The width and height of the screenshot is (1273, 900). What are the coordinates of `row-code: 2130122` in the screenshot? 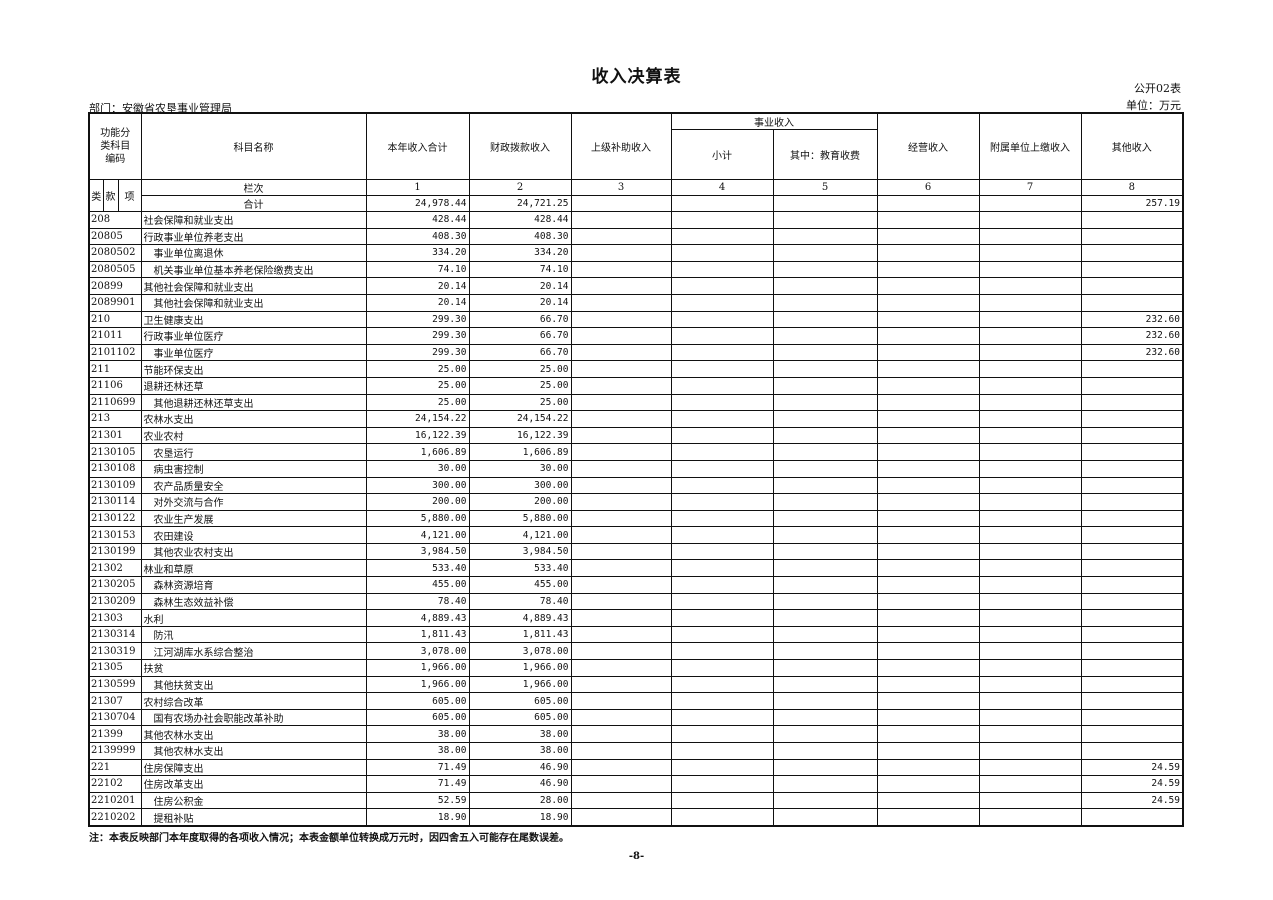 It's located at (115, 518).